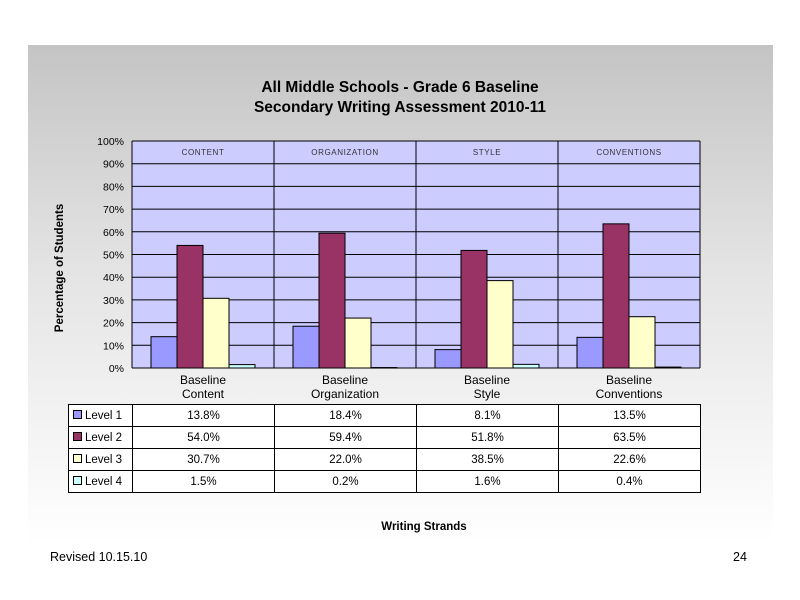 This screenshot has width=800, height=600. Describe the element at coordinates (740, 557) in the screenshot. I see `page-number: 24` at that location.